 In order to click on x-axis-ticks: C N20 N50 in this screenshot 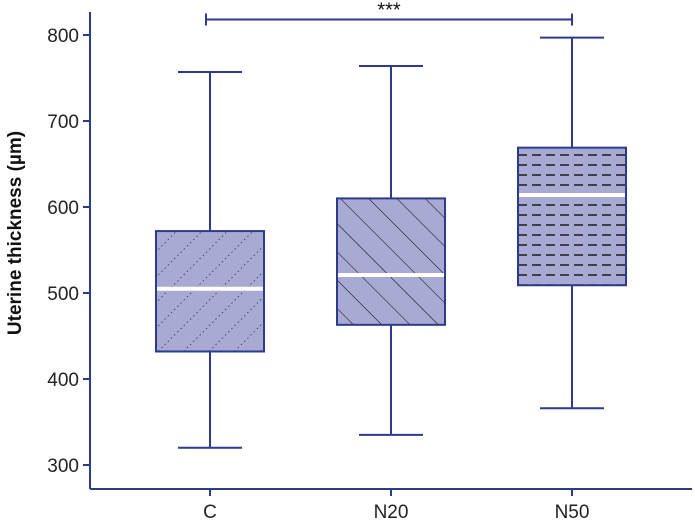, I will do `click(396, 506)`.